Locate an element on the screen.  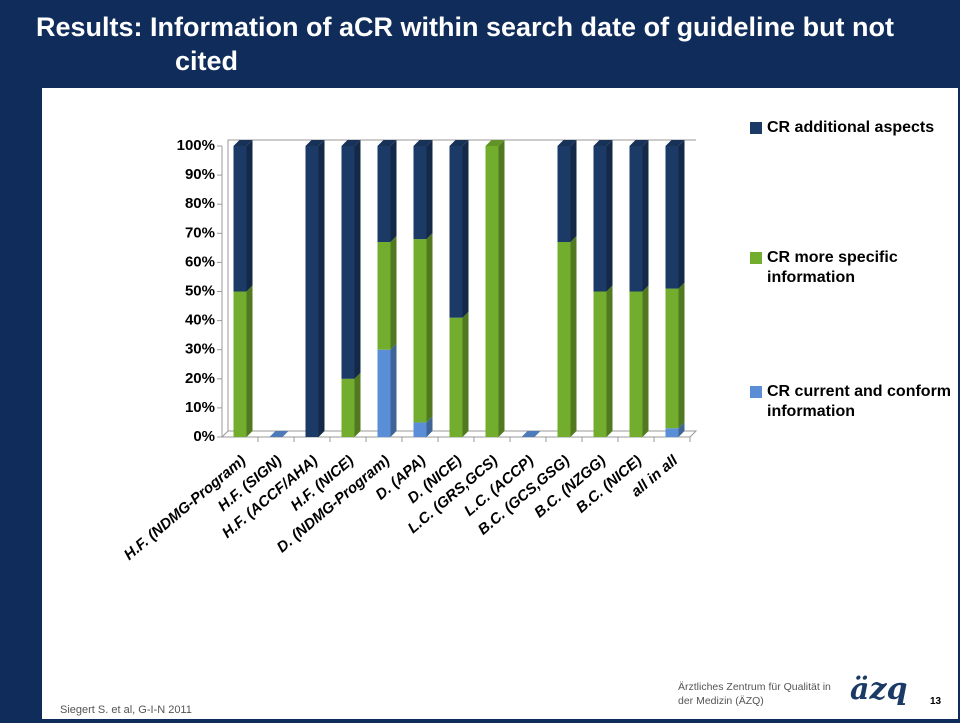
y-tick-label: 60% is located at coordinates (200, 261).